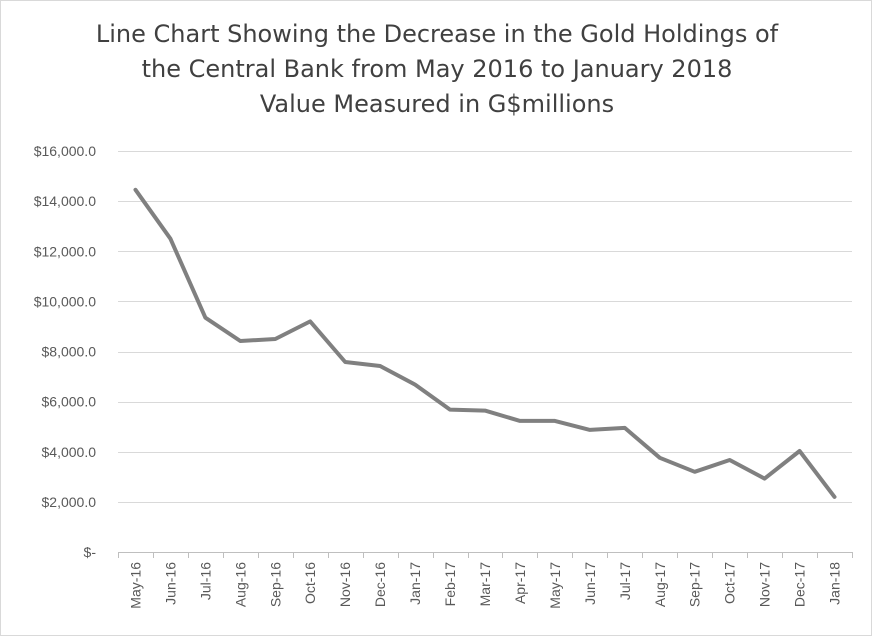  Describe the element at coordinates (65, 201) in the screenshot. I see `y-tick-label: $14,000.0` at that location.